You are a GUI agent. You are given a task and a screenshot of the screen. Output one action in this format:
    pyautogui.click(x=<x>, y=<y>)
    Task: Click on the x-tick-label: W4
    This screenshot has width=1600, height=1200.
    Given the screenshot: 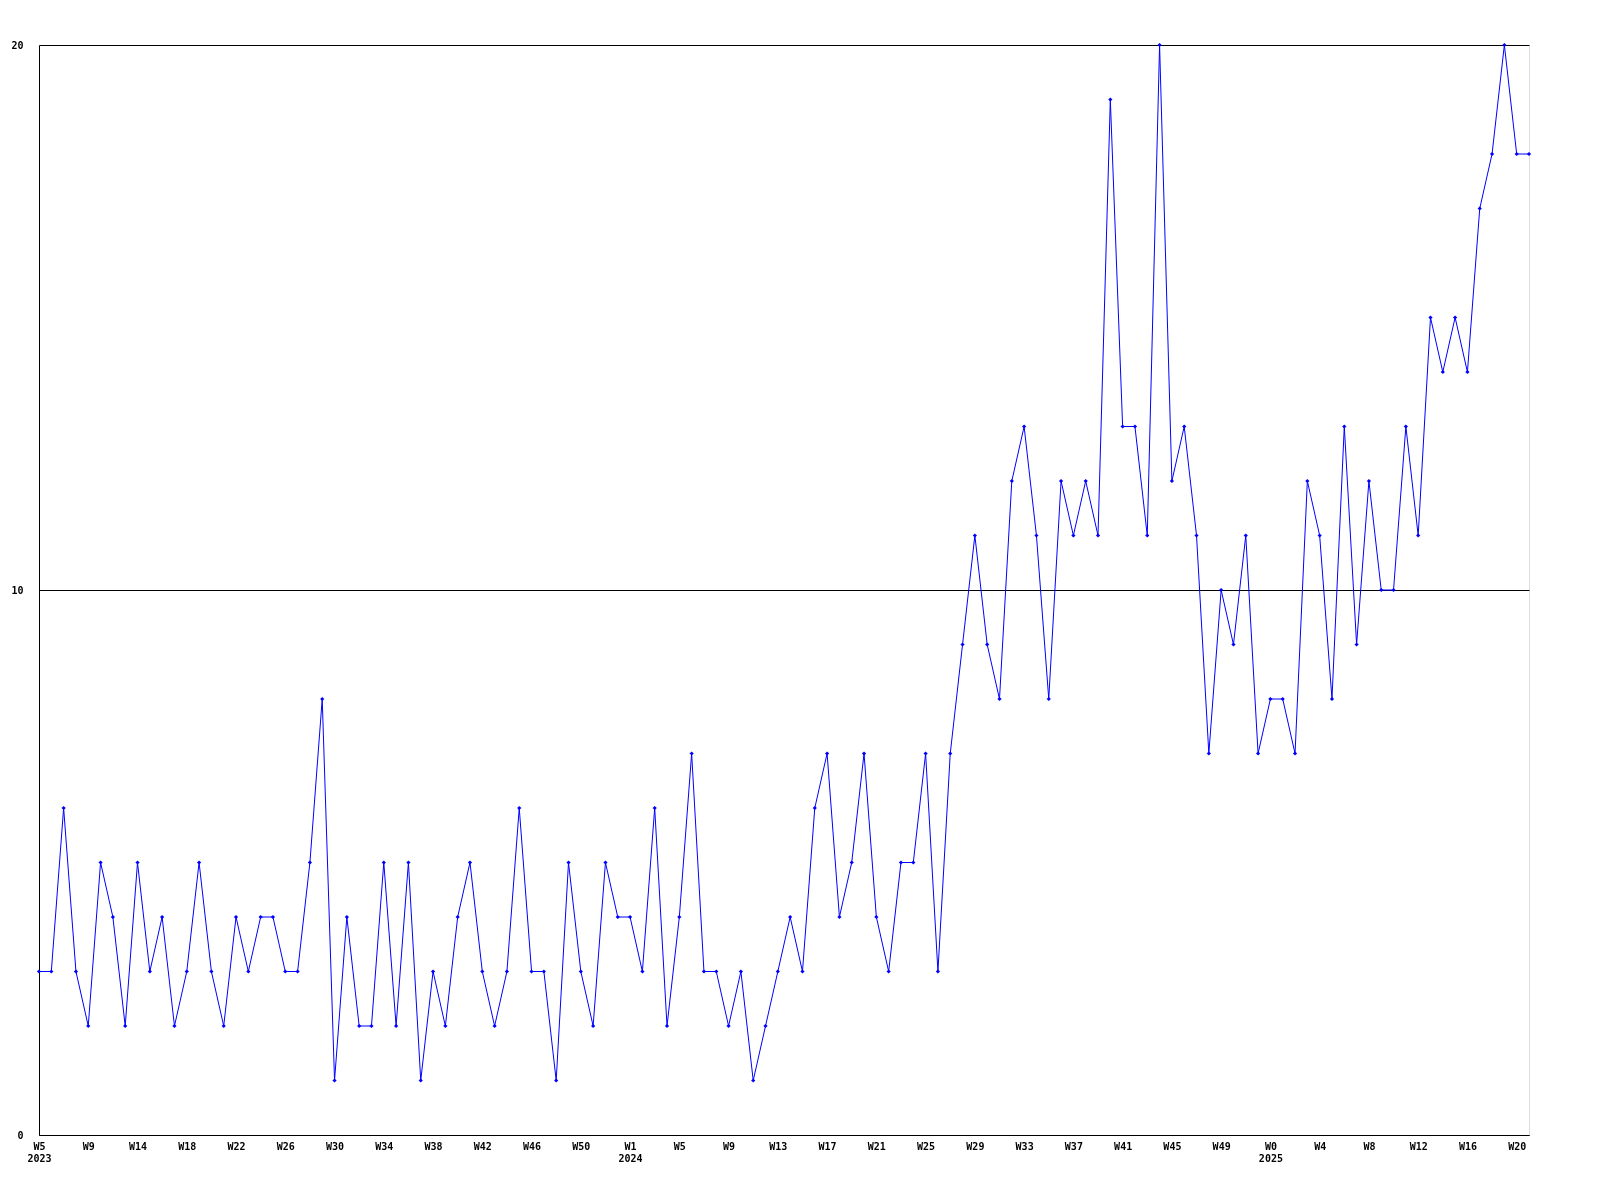 What is the action you would take?
    pyautogui.click(x=1320, y=1146)
    